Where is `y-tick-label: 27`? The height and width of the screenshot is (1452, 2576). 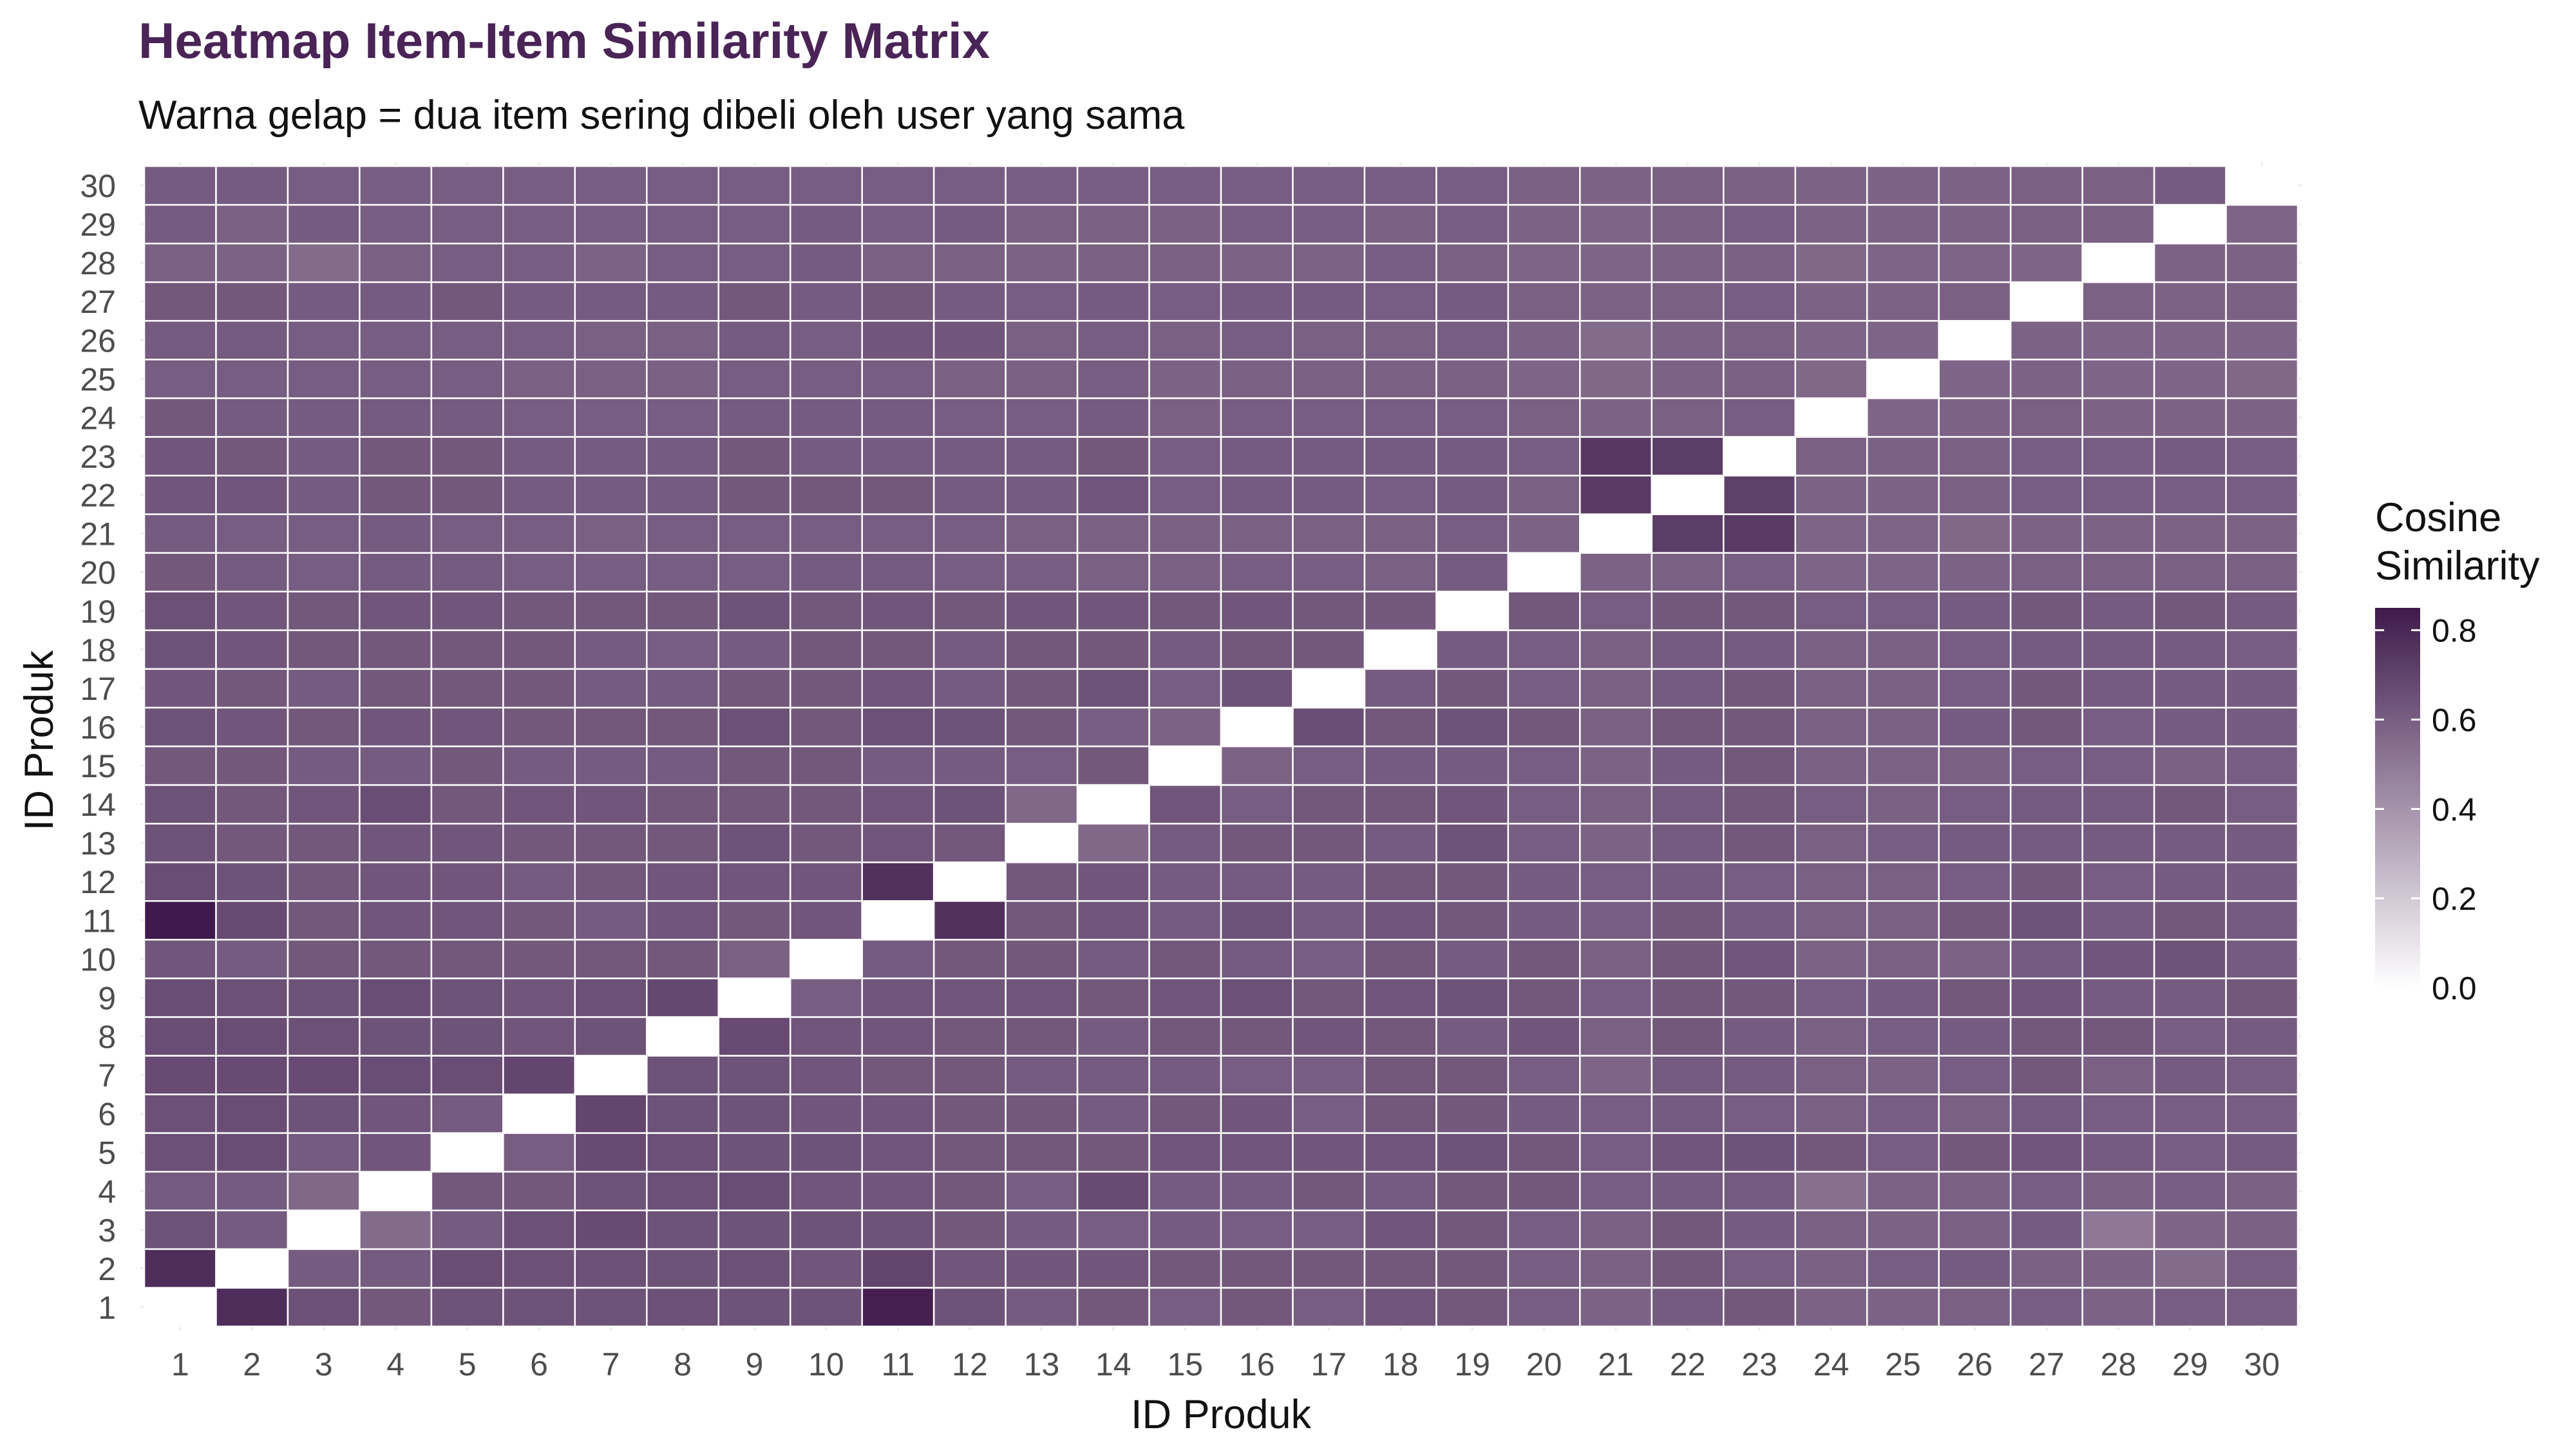
y-tick-label: 27 is located at coordinates (98, 302).